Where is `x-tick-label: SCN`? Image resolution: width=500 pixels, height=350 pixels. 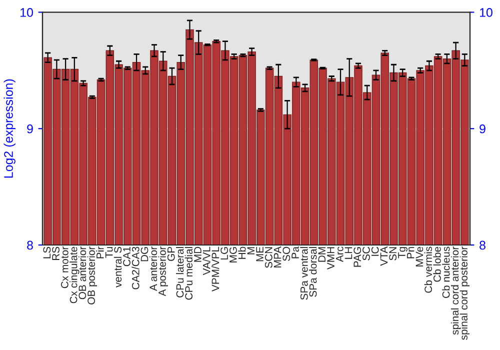
x-tick-label: SCN is located at coordinates (268, 257).